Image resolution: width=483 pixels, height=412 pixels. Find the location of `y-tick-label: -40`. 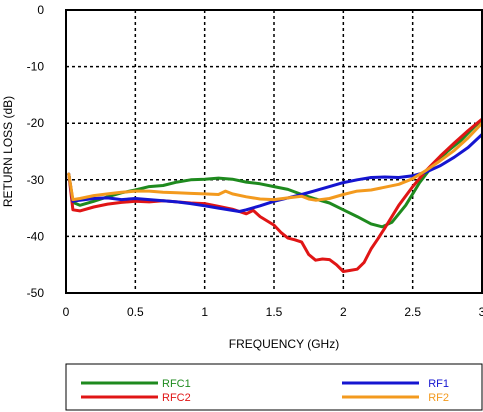

y-tick-label: -40 is located at coordinates (36, 236).